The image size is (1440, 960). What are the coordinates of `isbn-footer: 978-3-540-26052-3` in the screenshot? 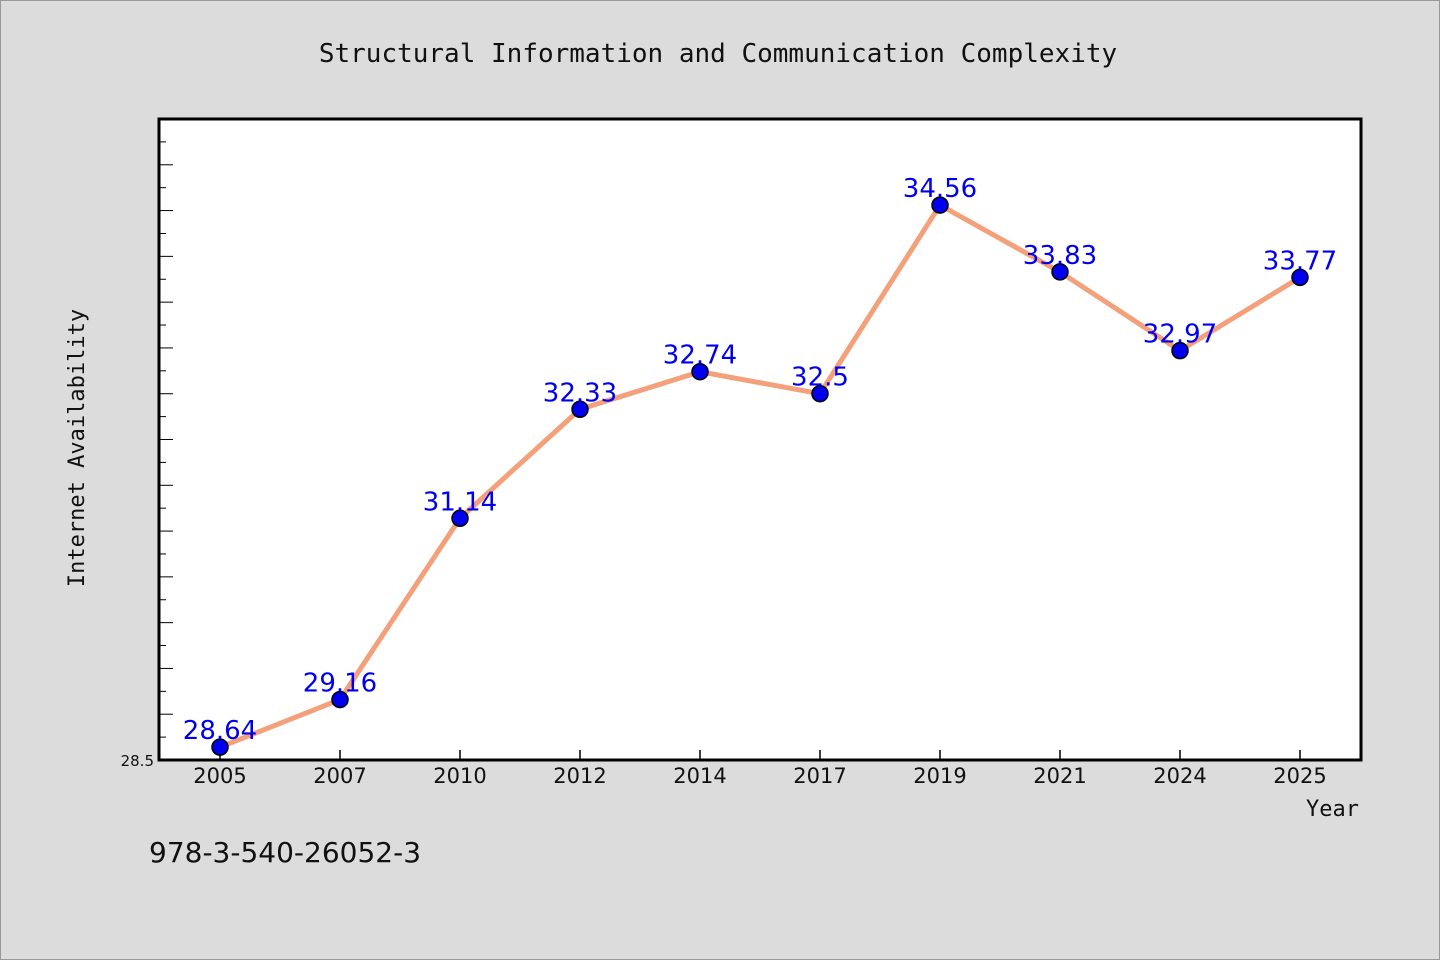 It's located at (285, 852).